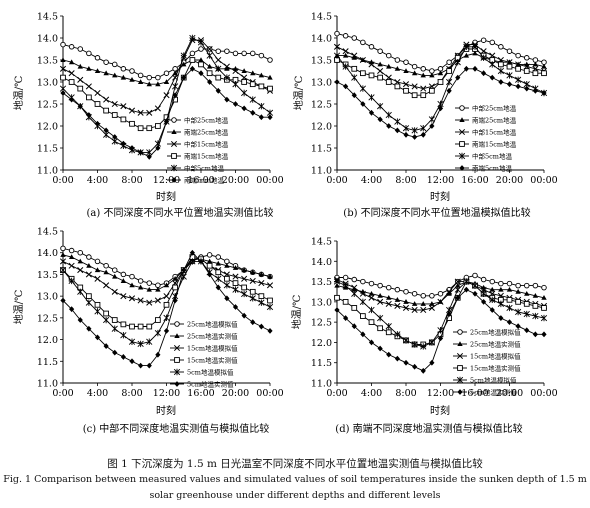 This screenshot has height=508, width=590. What do you see at coordinates (486, 108) in the screenshot?
I see `legend-item: 中部25cm地温` at bounding box center [486, 108].